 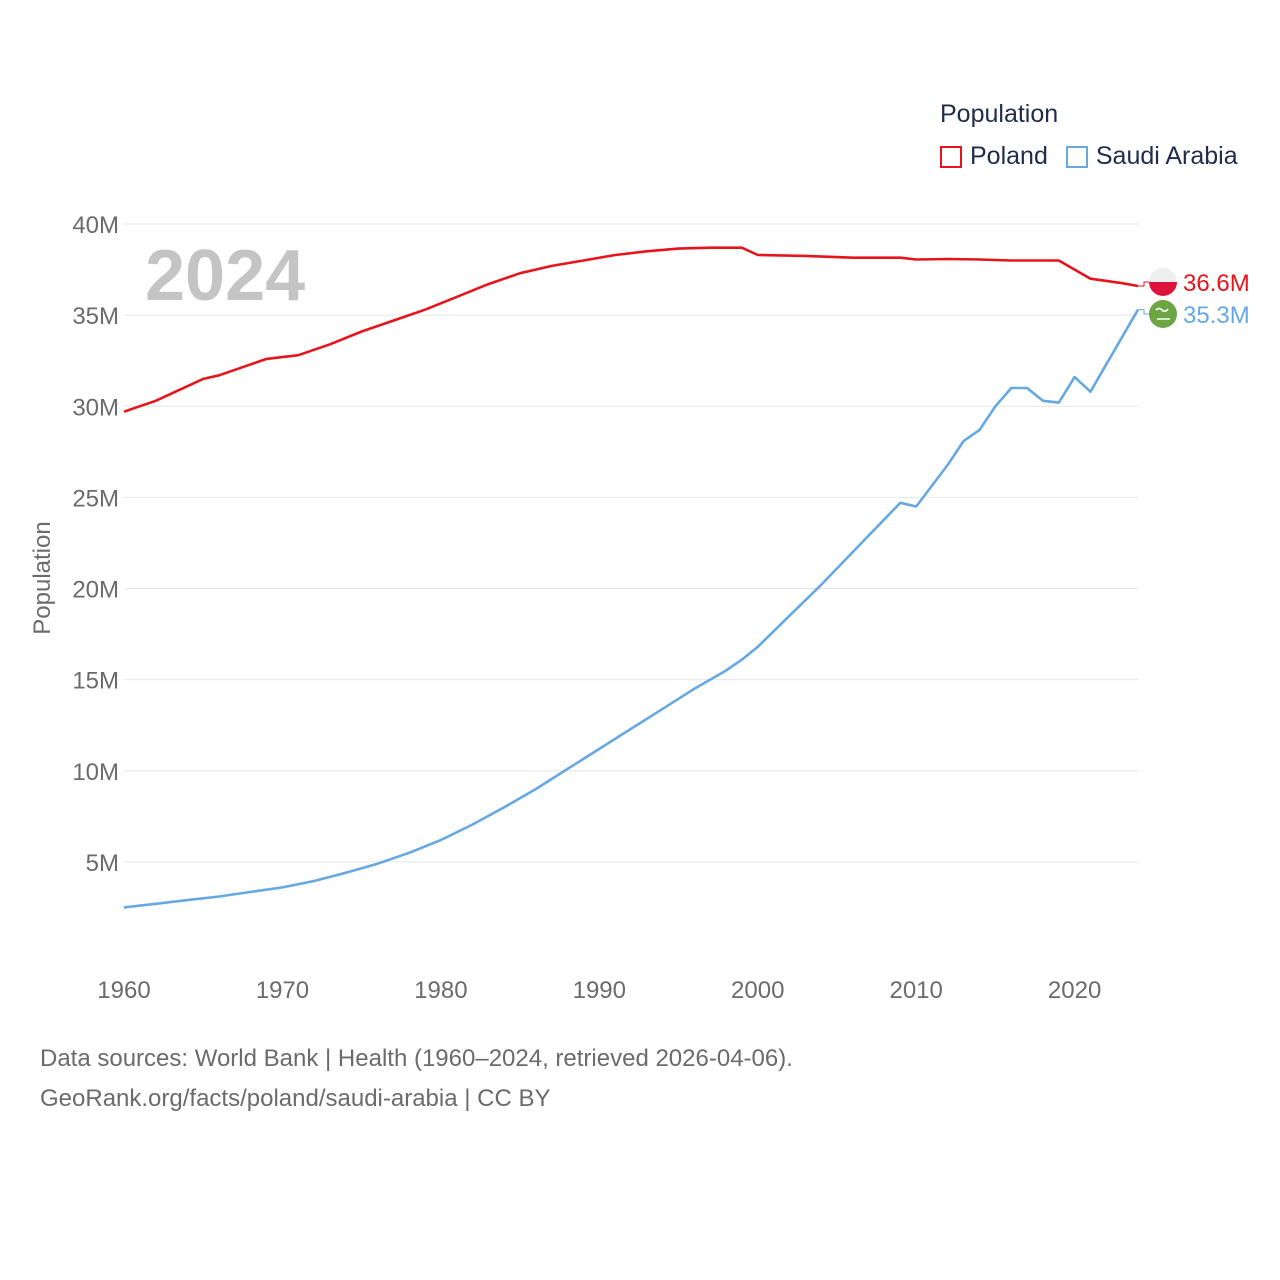 What do you see at coordinates (123, 990) in the screenshot?
I see `x-tick-label: 1960` at bounding box center [123, 990].